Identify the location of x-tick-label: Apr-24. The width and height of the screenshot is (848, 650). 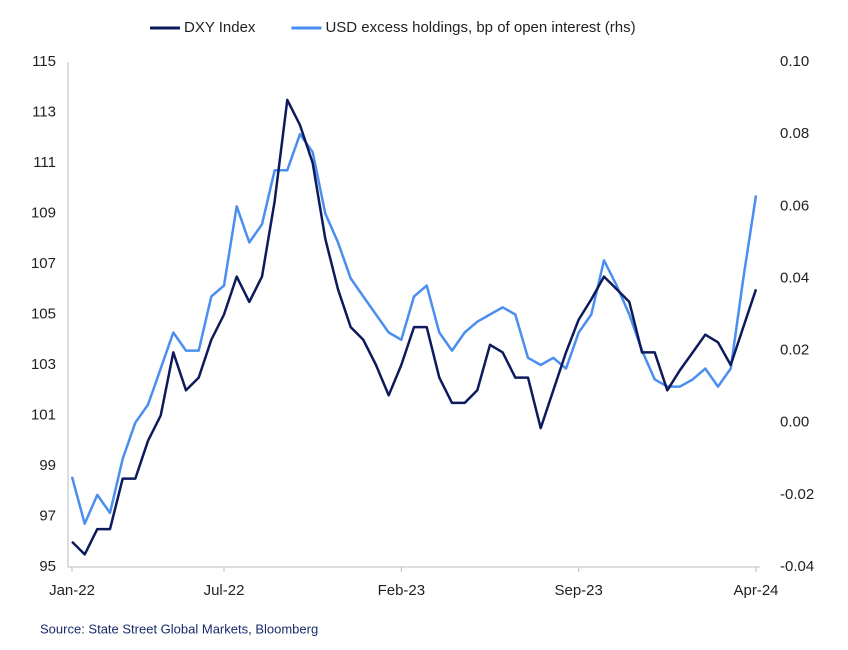
(755, 590).